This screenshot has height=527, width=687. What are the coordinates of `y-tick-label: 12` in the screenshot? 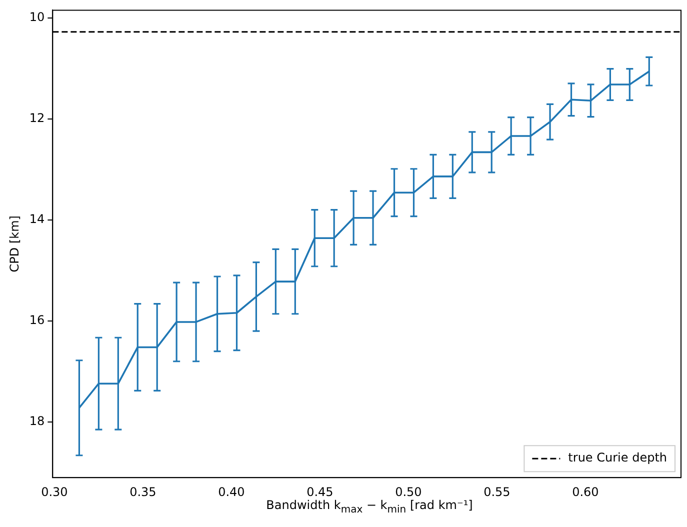 It's located at (37, 117).